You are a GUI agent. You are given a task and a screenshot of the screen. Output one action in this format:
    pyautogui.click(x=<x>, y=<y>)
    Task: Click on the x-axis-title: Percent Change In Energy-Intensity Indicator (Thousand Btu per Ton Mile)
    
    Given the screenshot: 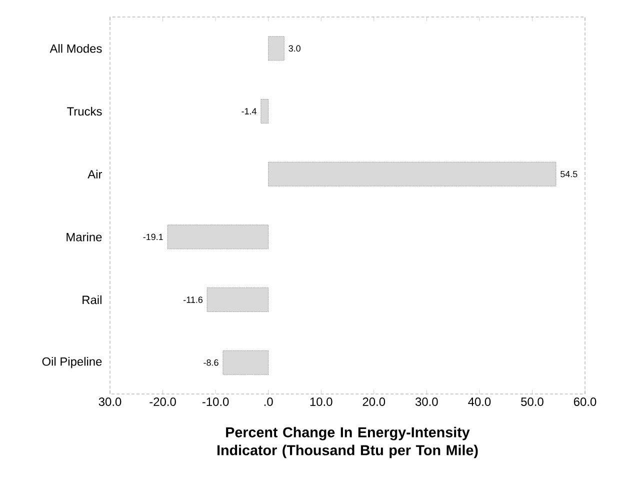 What is the action you would take?
    pyautogui.click(x=347, y=442)
    